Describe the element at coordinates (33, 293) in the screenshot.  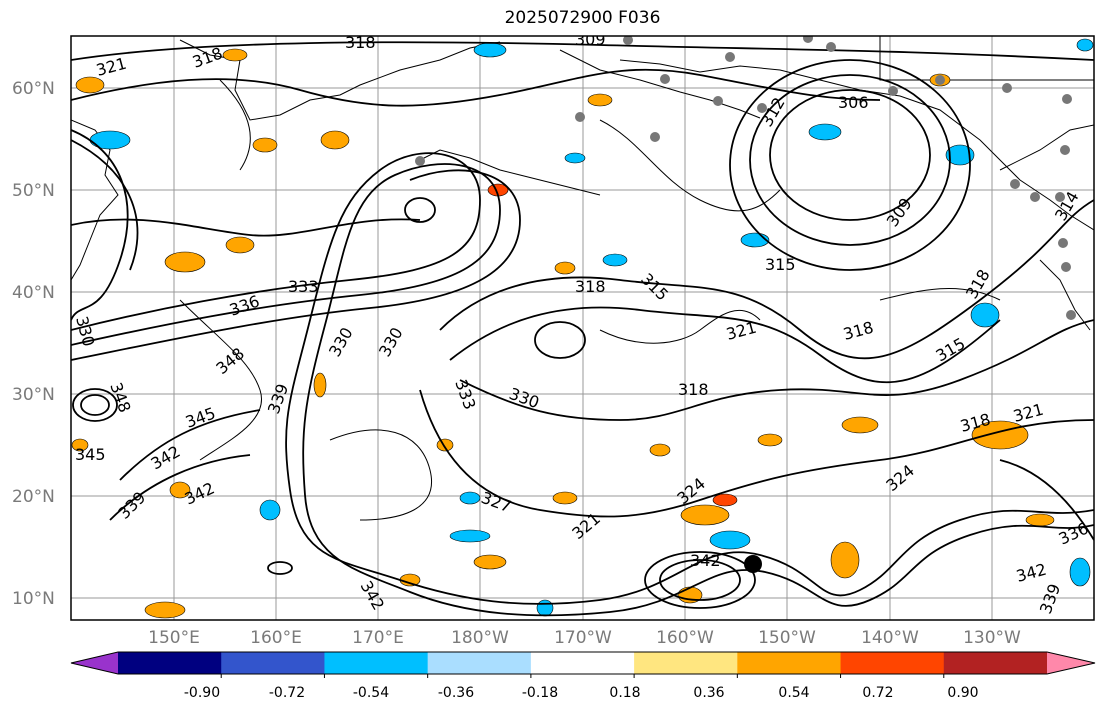
I see `lat-label: 40°N` at that location.